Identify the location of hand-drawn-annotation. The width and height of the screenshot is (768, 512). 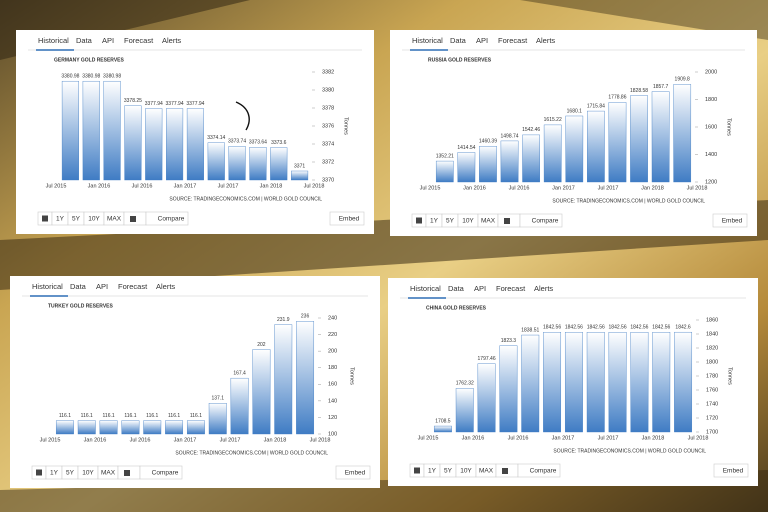
(242, 116).